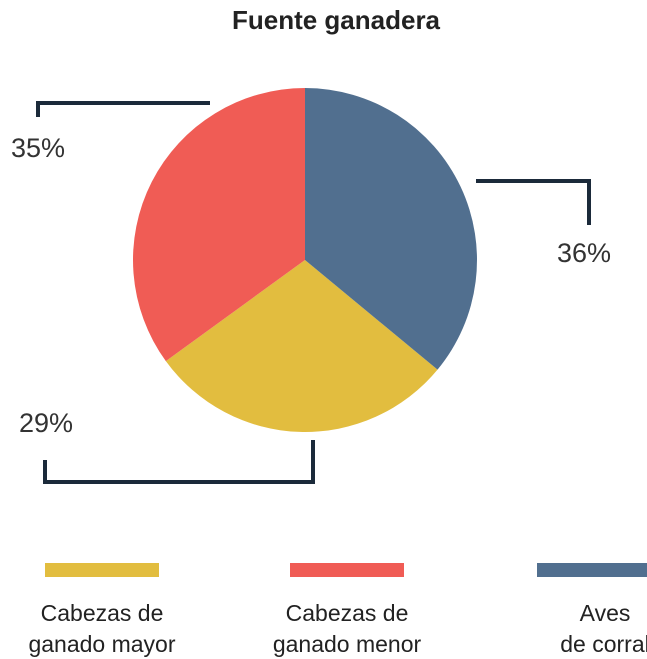  I want to click on chart-title: Fuente ganadera, so click(336, 20).